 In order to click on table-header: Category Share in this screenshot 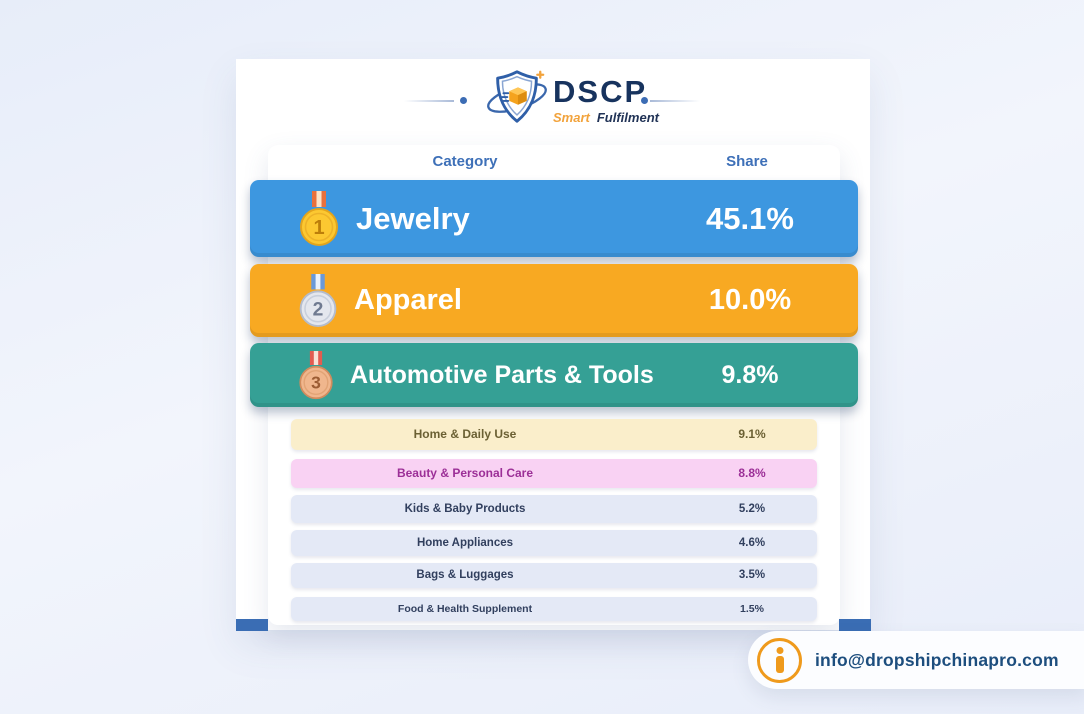, I will do `click(554, 165)`.